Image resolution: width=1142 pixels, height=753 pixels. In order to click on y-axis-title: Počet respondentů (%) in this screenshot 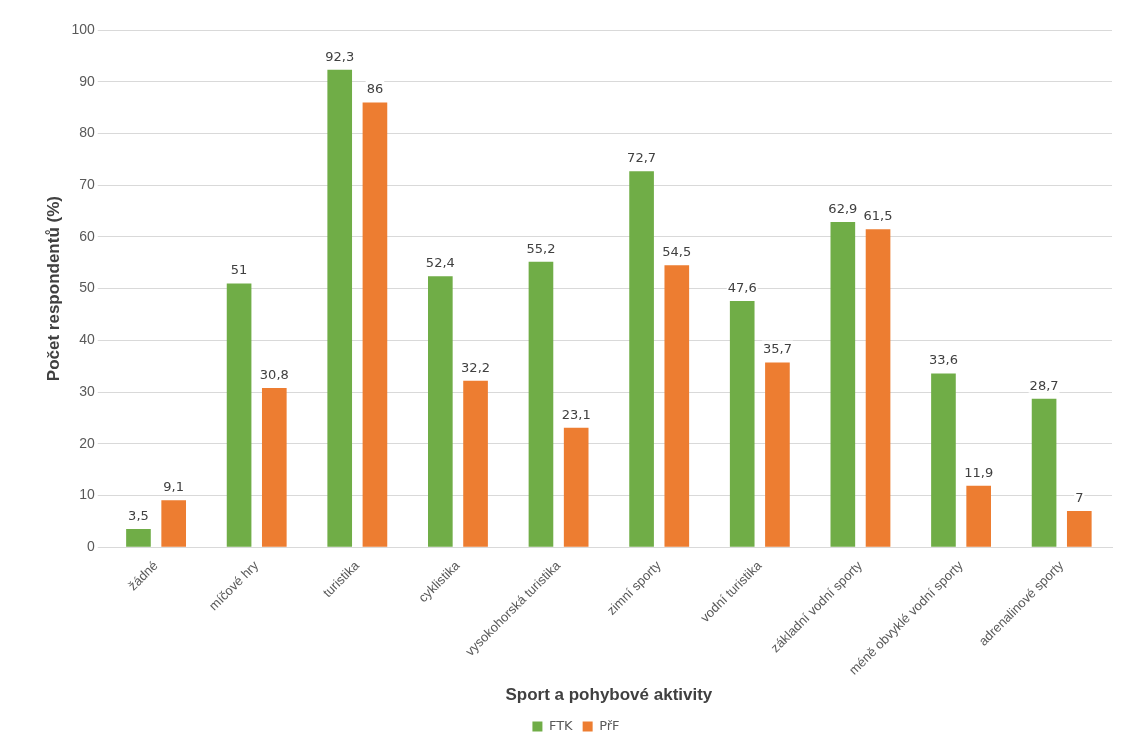, I will do `click(53, 289)`.